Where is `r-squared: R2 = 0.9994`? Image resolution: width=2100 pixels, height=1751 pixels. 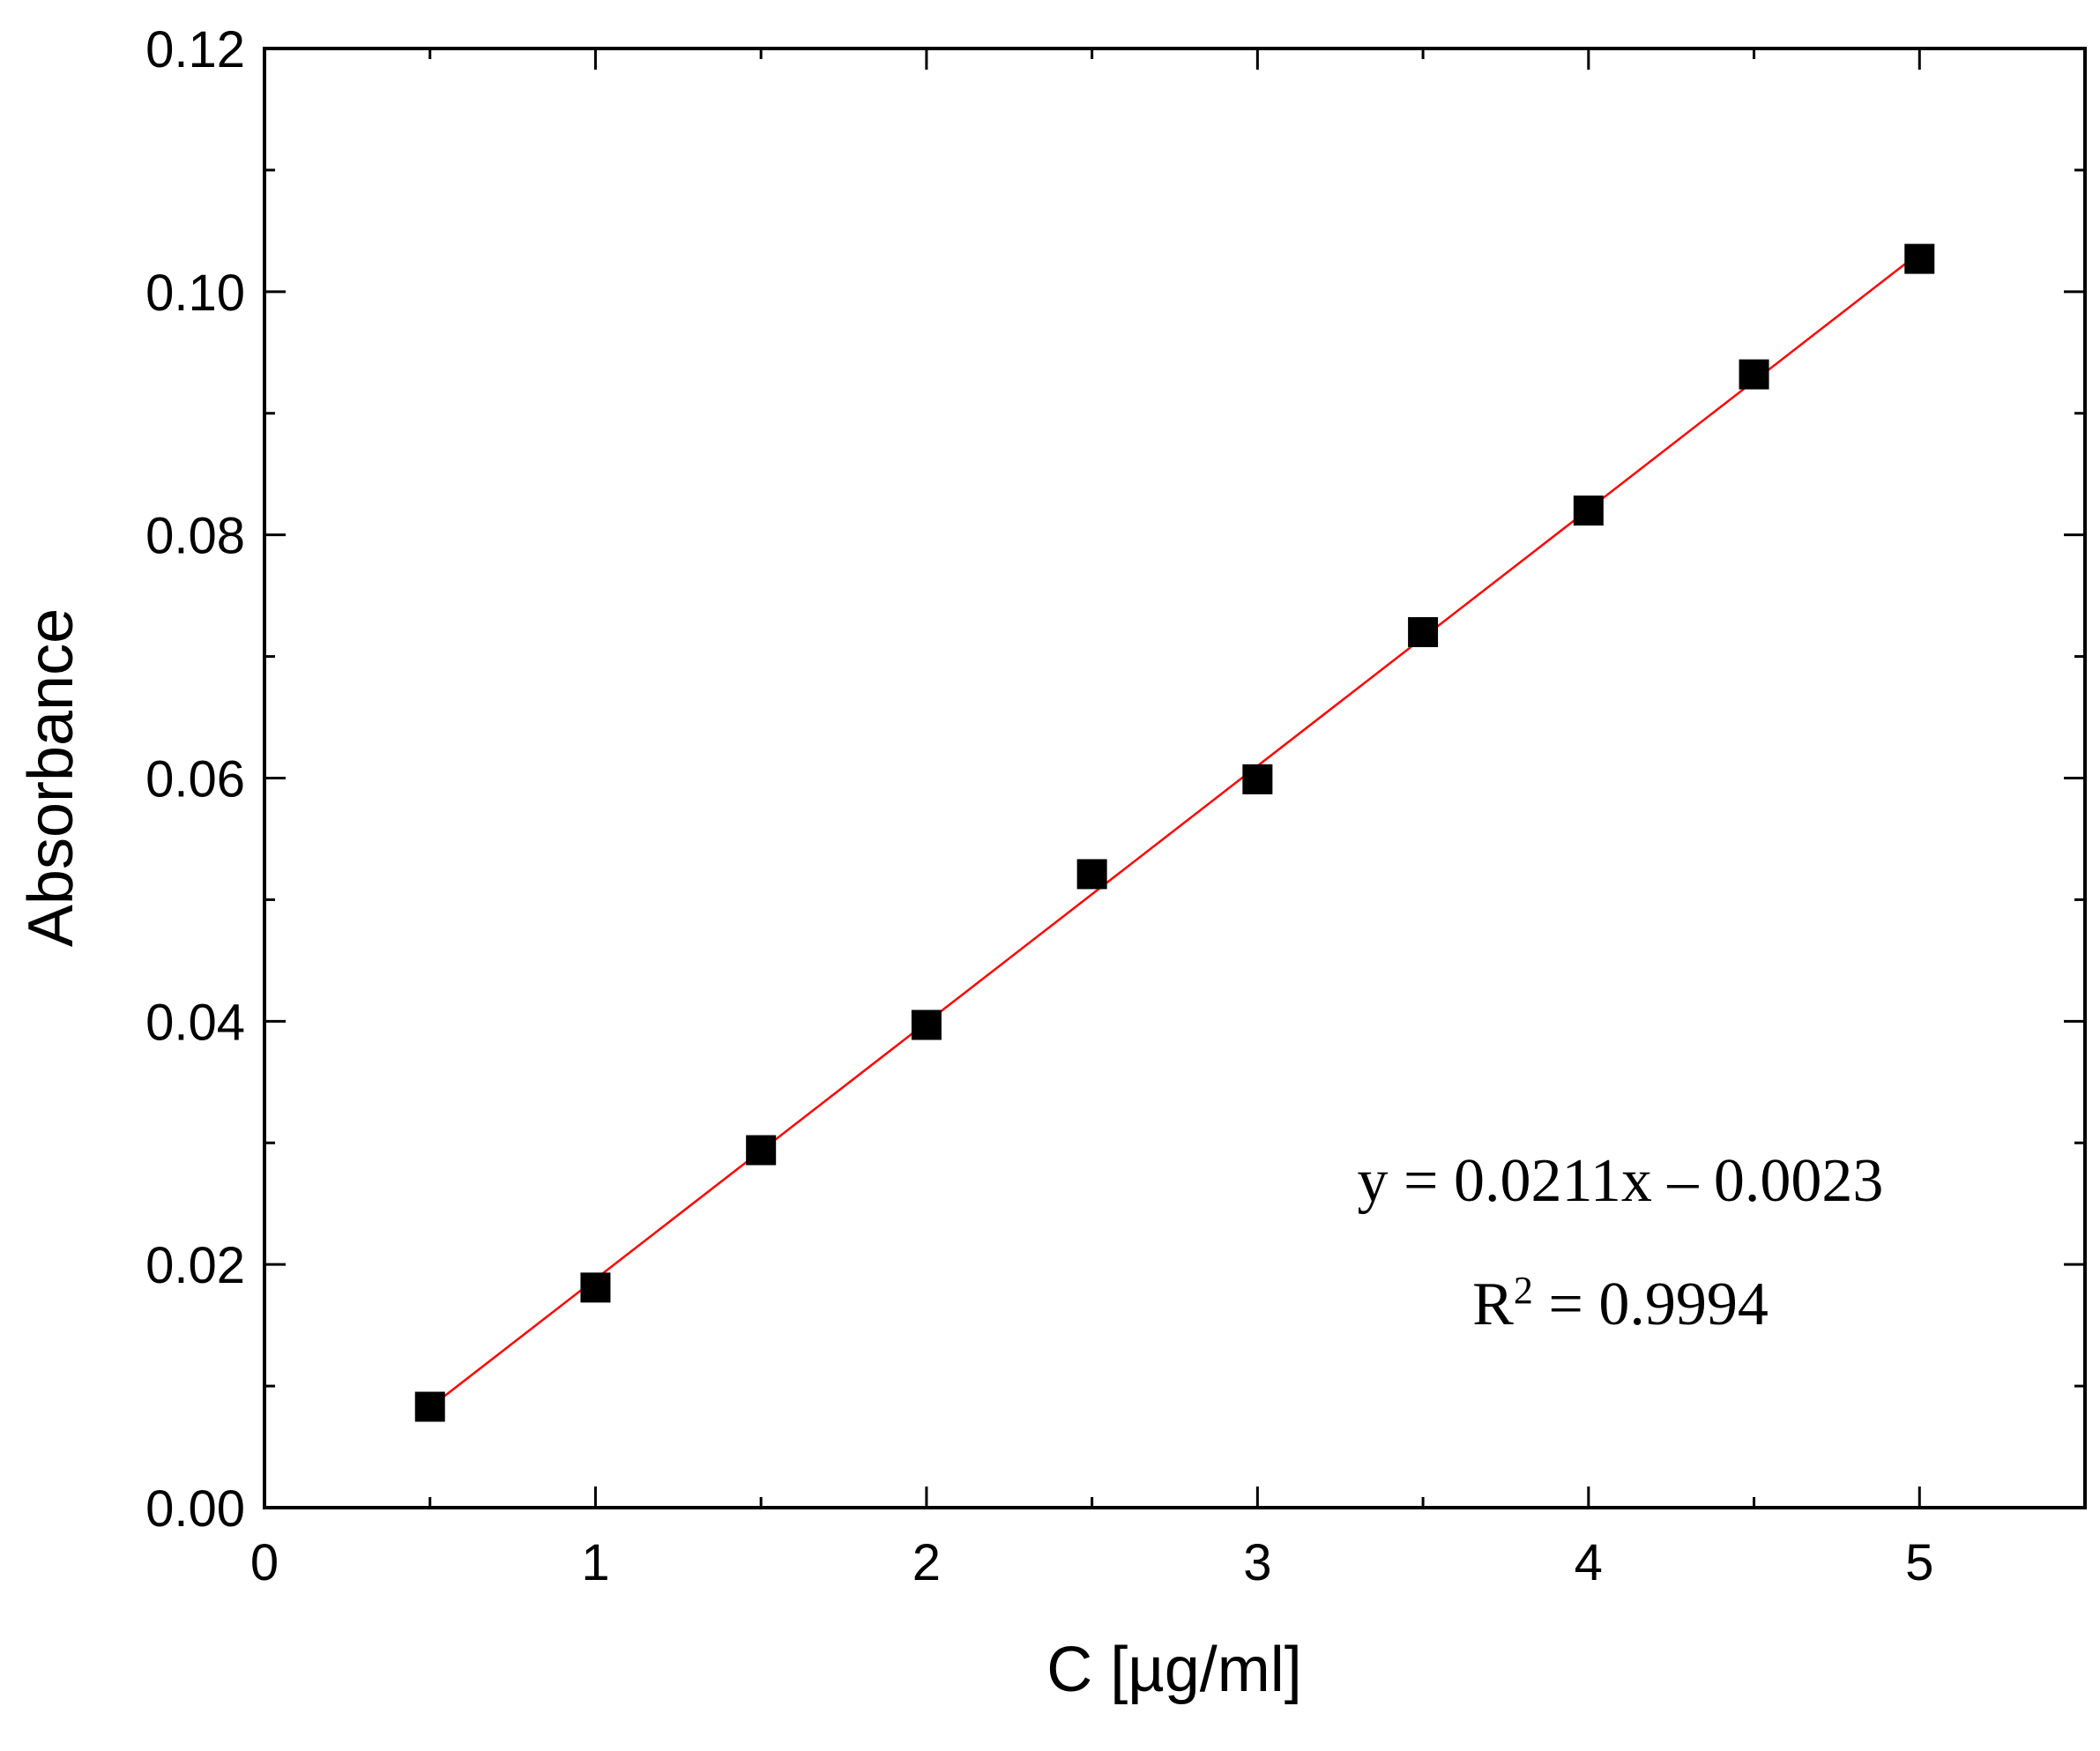 r-squared: R2 = 0.9994 is located at coordinates (1620, 1304).